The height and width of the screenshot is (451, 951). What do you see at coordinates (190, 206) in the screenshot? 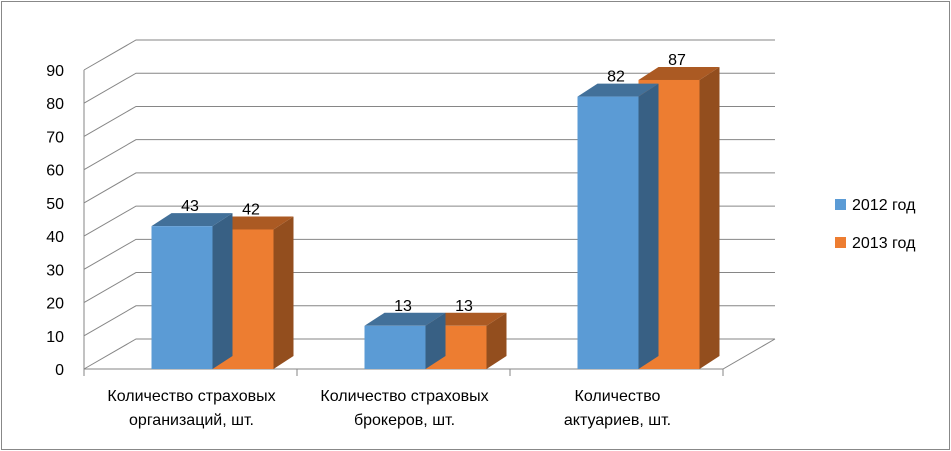
I see `data-label: 43` at bounding box center [190, 206].